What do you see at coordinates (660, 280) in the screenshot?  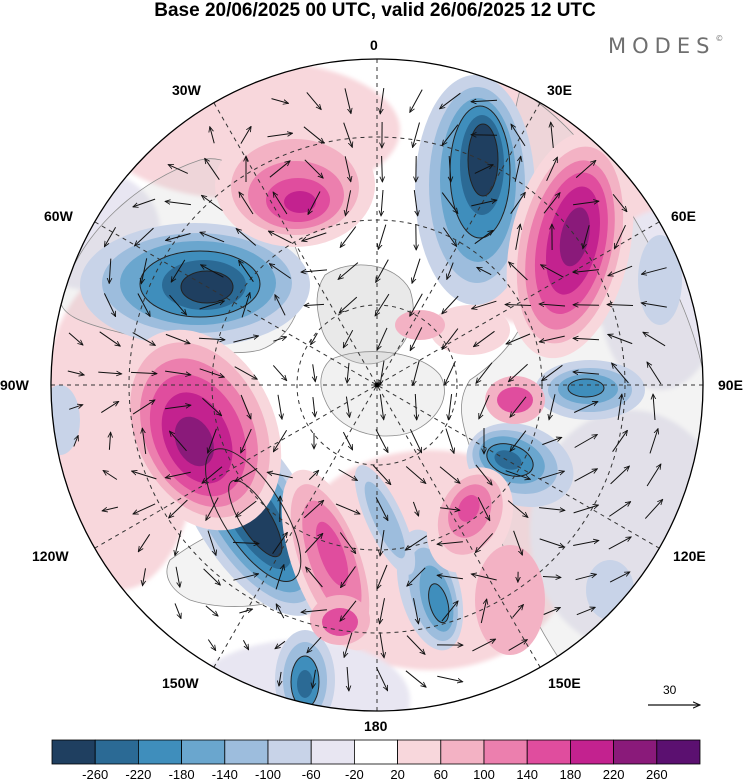 I see `low-weak-east` at bounding box center [660, 280].